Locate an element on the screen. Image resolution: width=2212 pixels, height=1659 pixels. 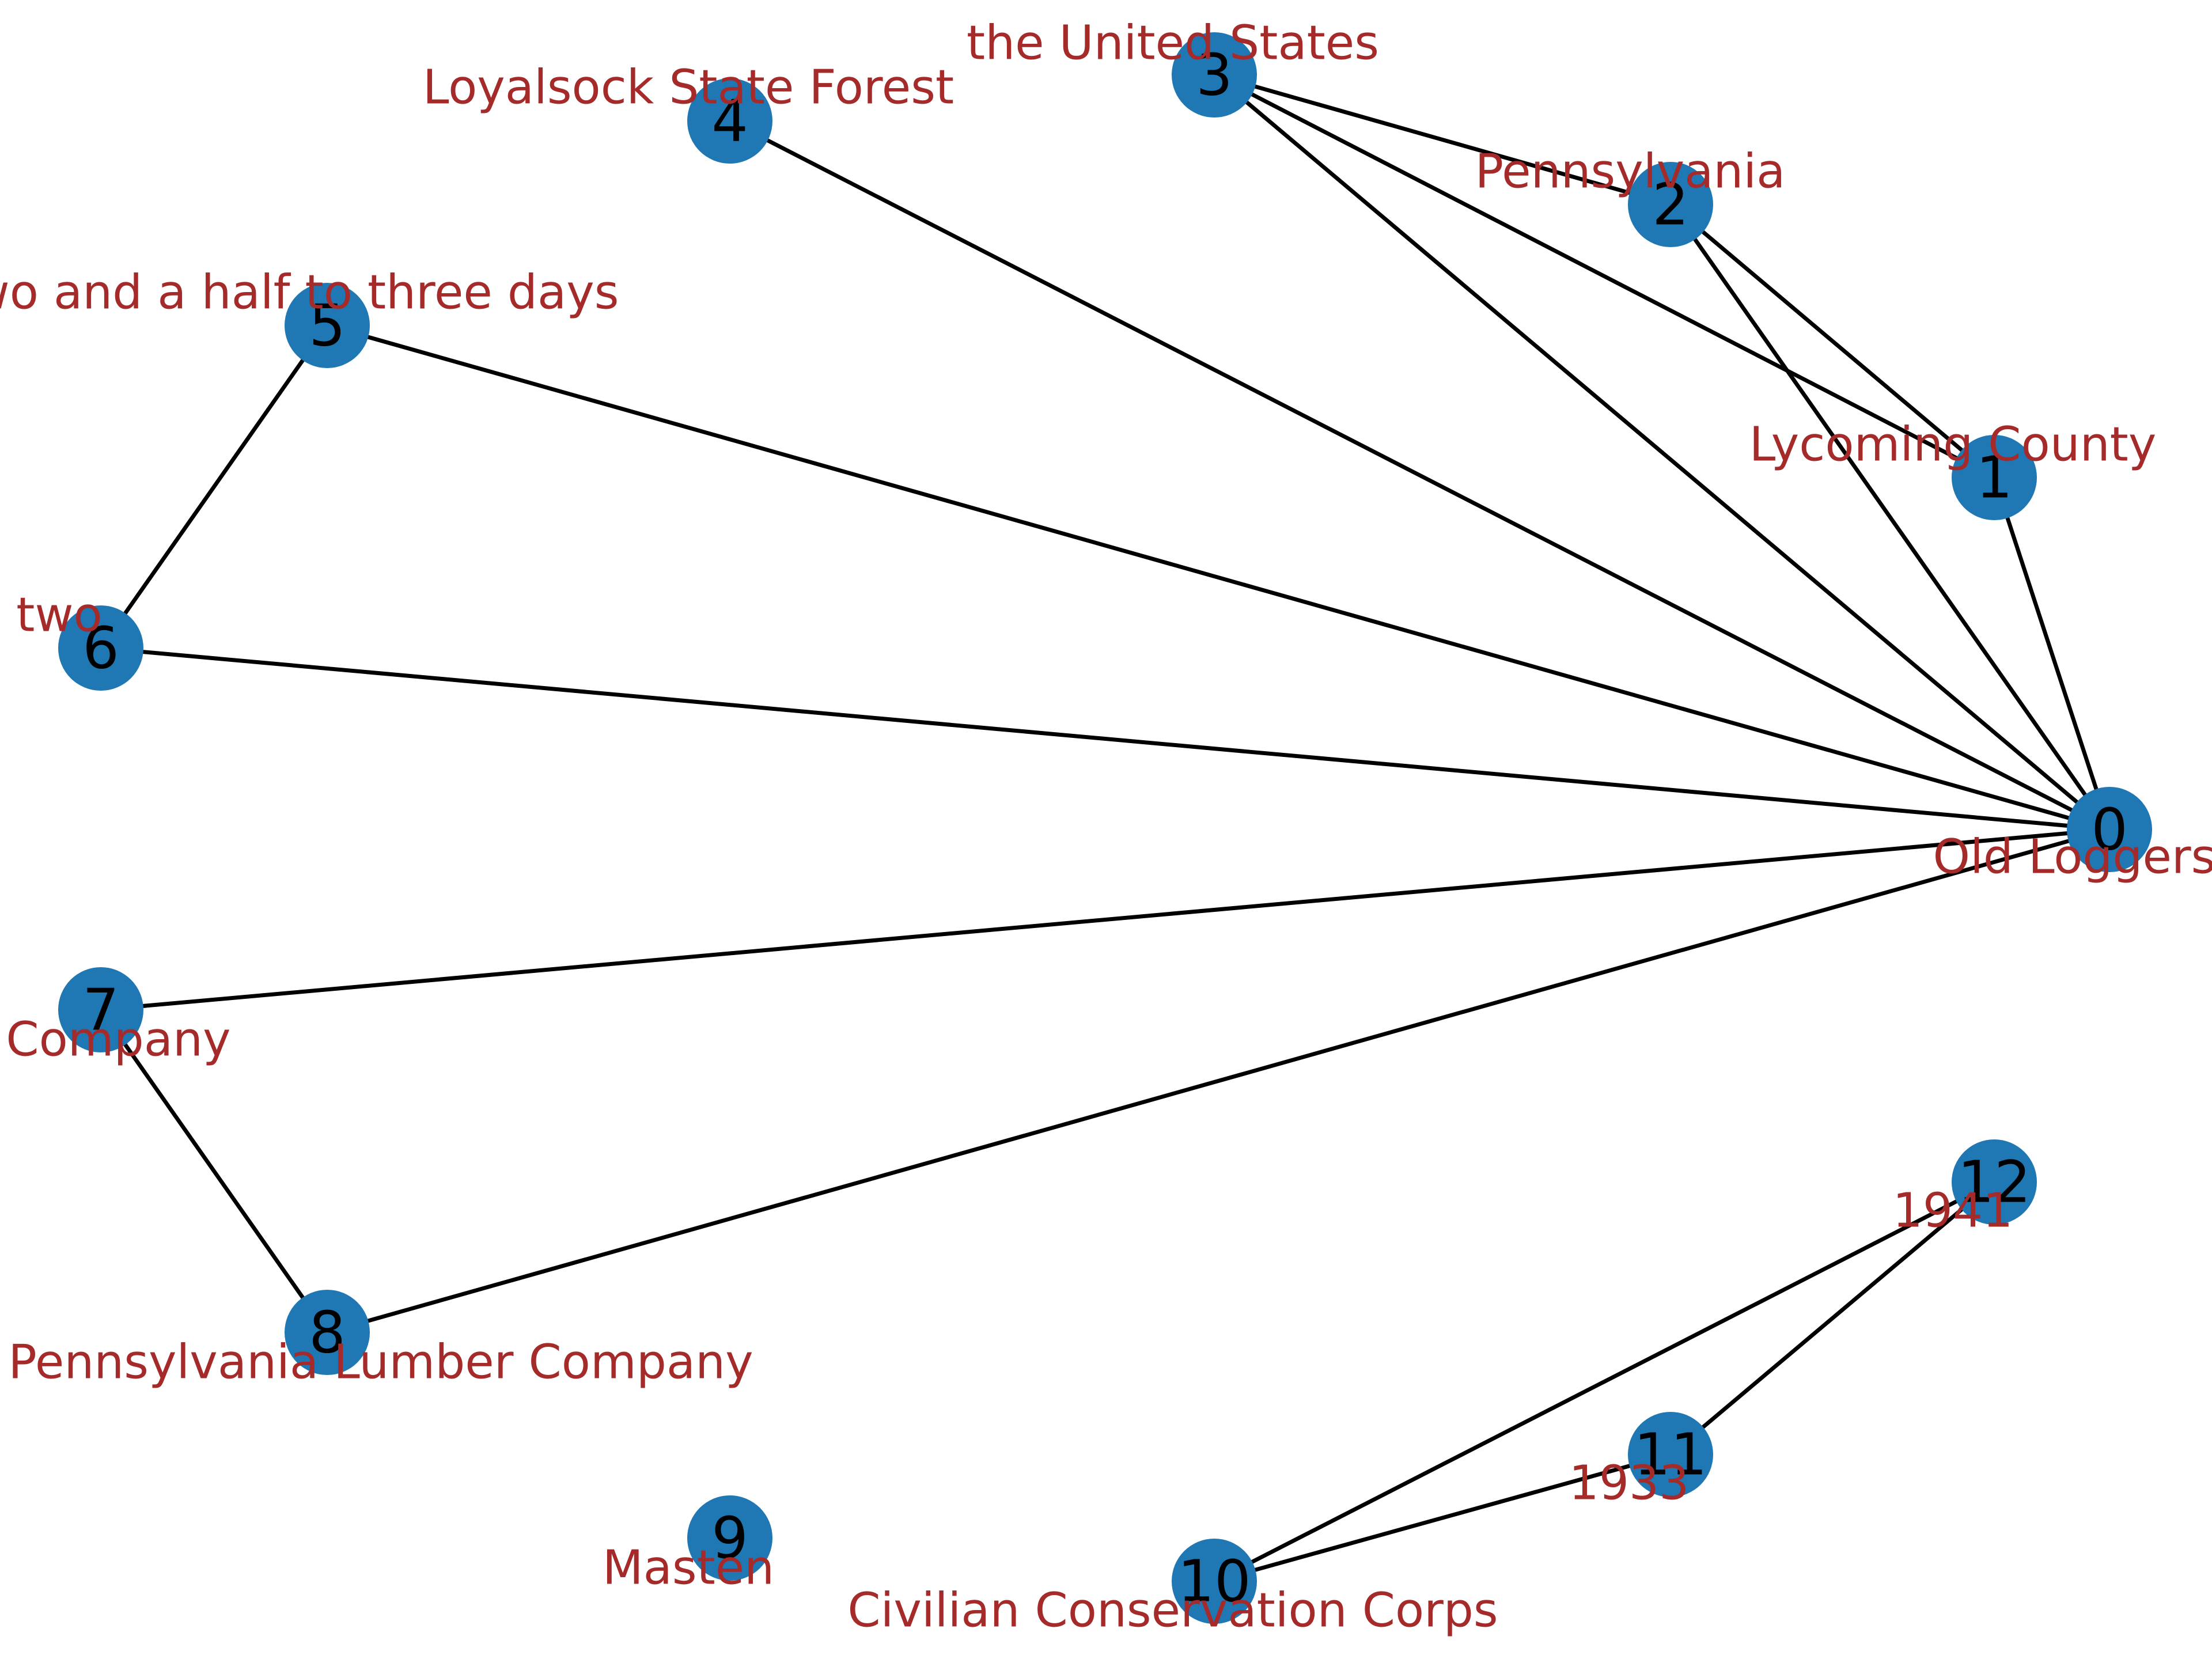
node-label-10: Civilian Conservation Corps is located at coordinates (1172, 1611).